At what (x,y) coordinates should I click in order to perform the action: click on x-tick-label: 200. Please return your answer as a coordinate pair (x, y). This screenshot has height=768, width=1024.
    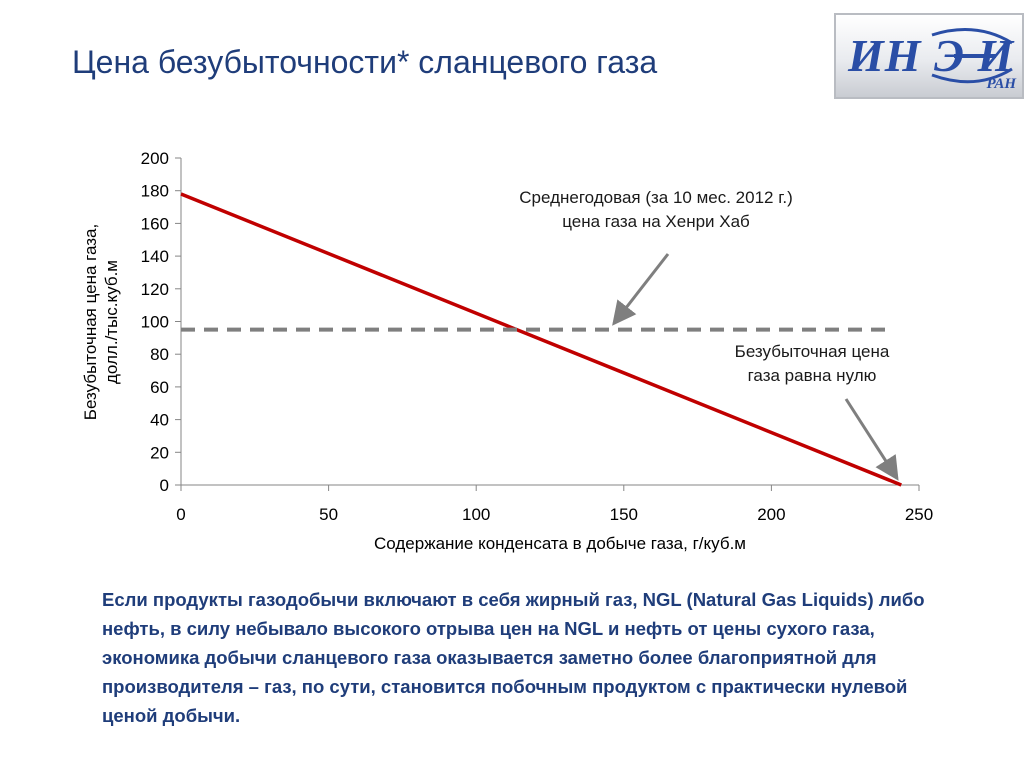
    Looking at the image, I should click on (771, 514).